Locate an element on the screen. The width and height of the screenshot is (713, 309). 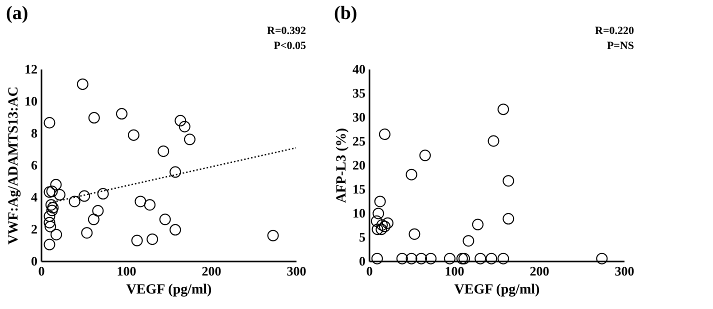
y-tick-label: 5 is located at coordinates (362, 237).